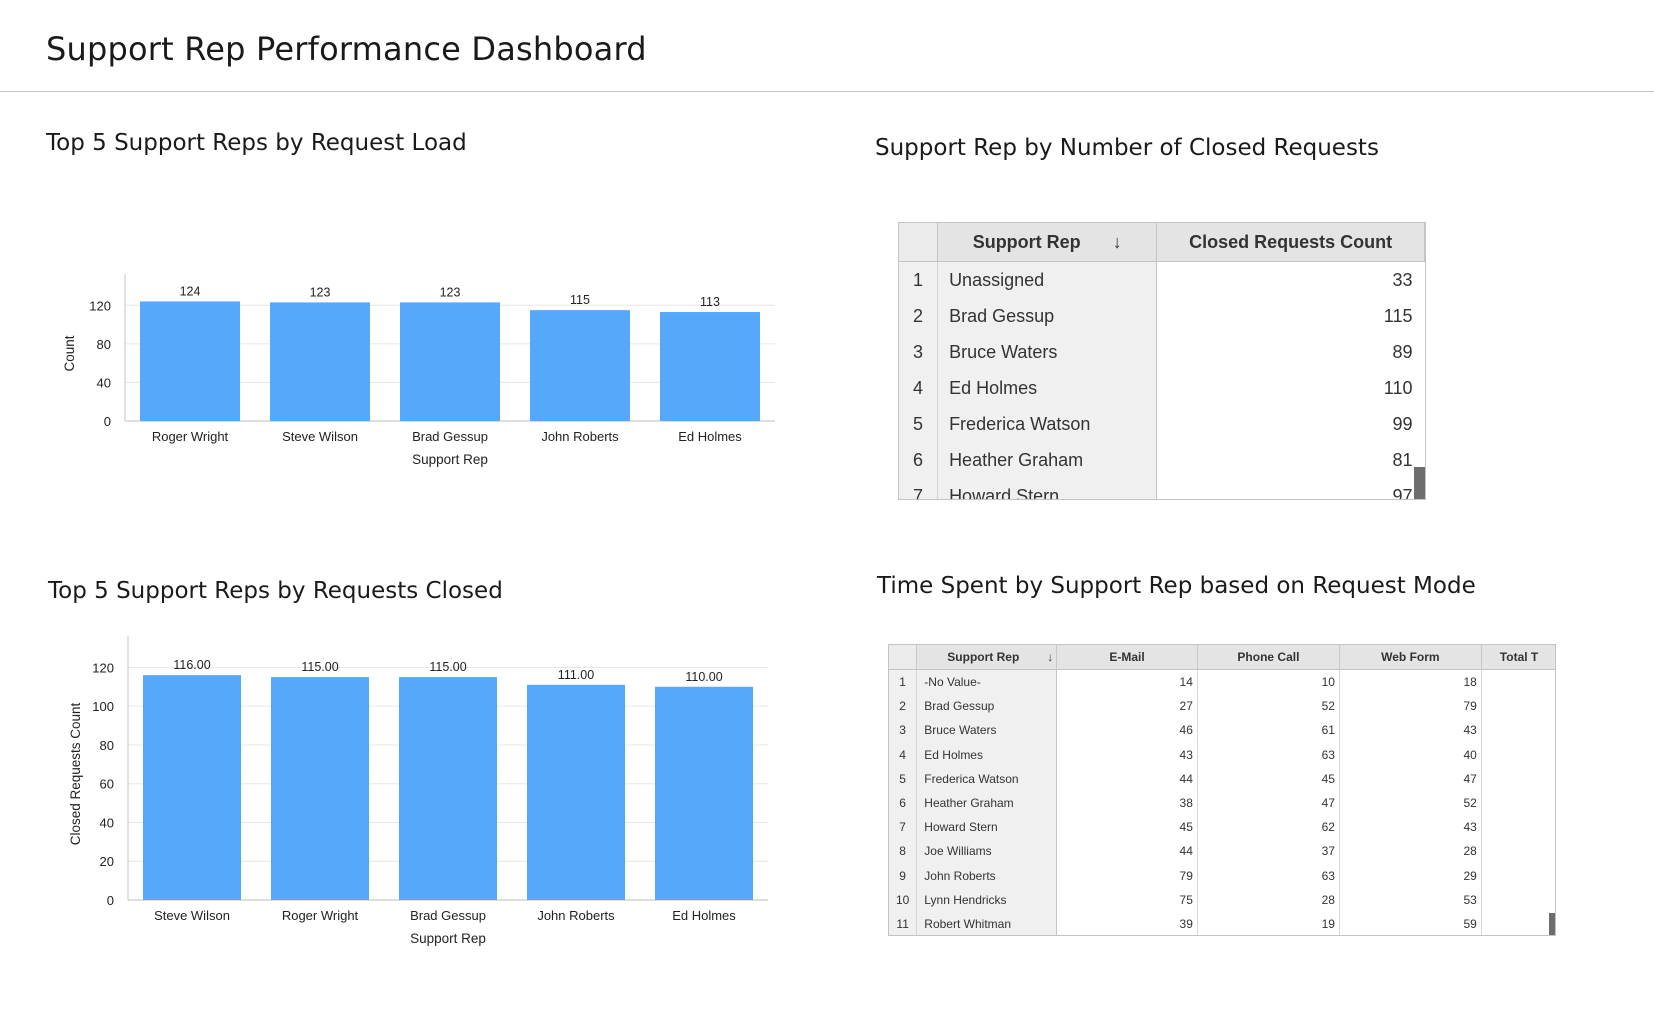 Image resolution: width=1654 pixels, height=1018 pixels. I want to click on bar-value-label: 113, so click(710, 302).